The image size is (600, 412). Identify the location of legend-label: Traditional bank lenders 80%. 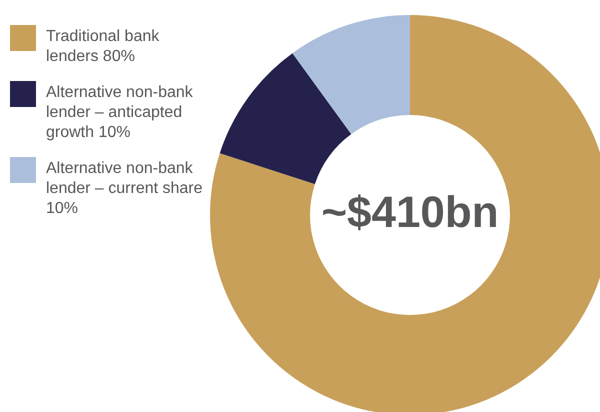
(103, 47).